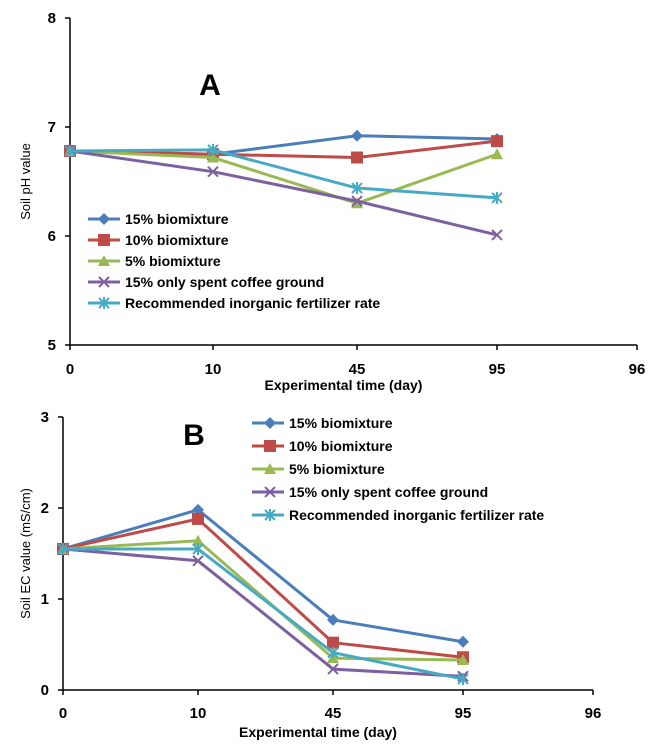 This screenshot has height=745, width=663. What do you see at coordinates (52, 236) in the screenshot?
I see `y-tick-label: 6` at bounding box center [52, 236].